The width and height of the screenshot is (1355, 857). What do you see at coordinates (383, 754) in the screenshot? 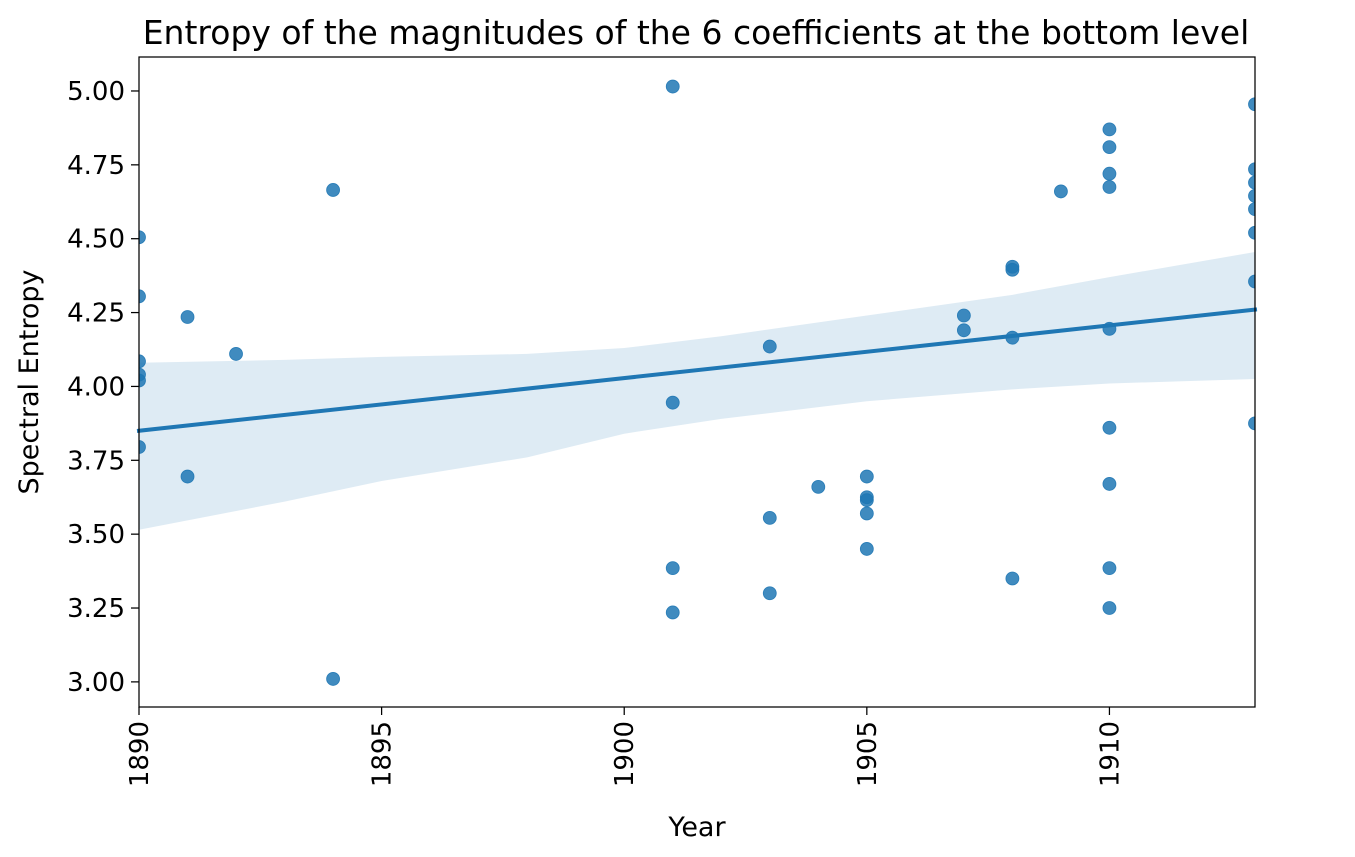
I see `x-tick-label: 1895` at bounding box center [383, 754].